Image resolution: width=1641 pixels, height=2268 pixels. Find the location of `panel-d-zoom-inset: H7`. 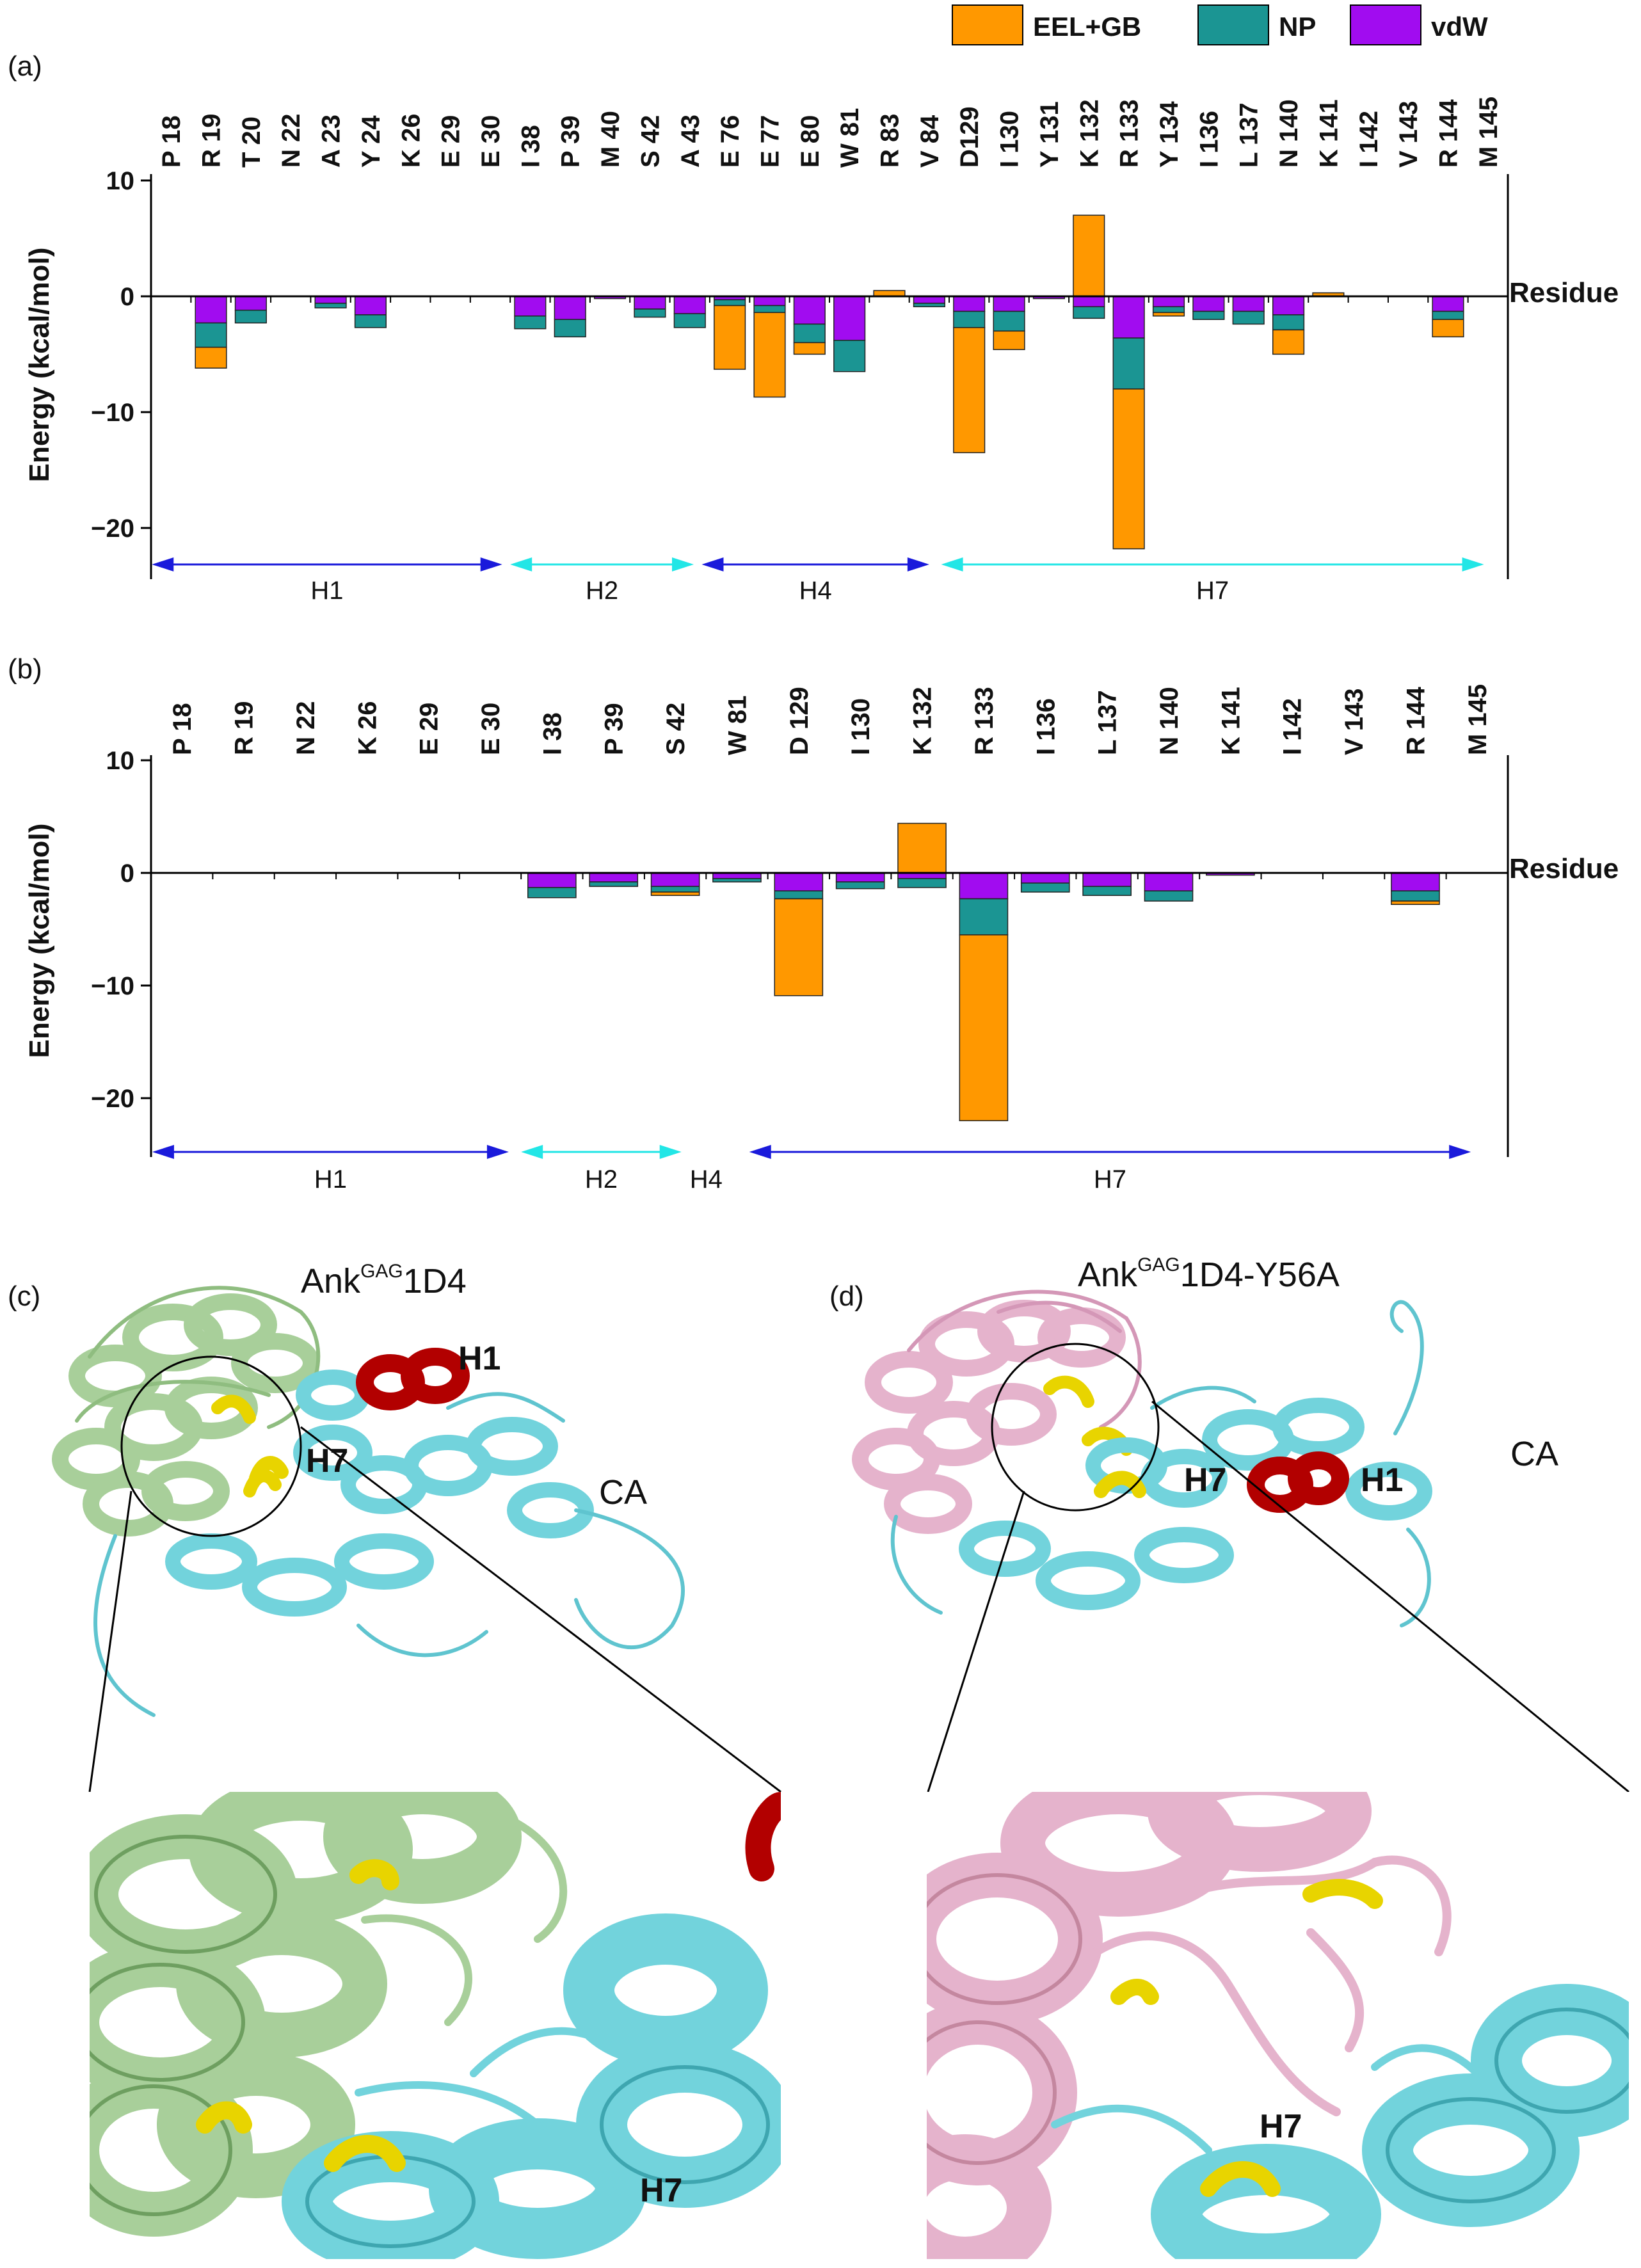

panel-d-zoom-inset: H7 is located at coordinates (1278, 2026).